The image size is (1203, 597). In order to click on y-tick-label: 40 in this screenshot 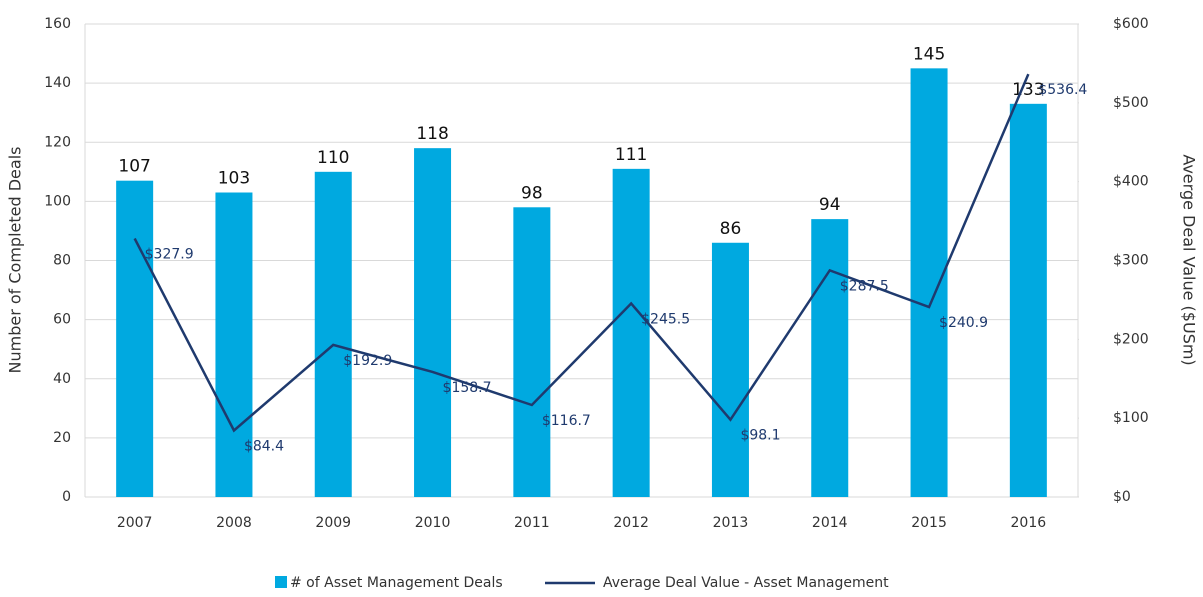, I will do `click(62, 379)`.